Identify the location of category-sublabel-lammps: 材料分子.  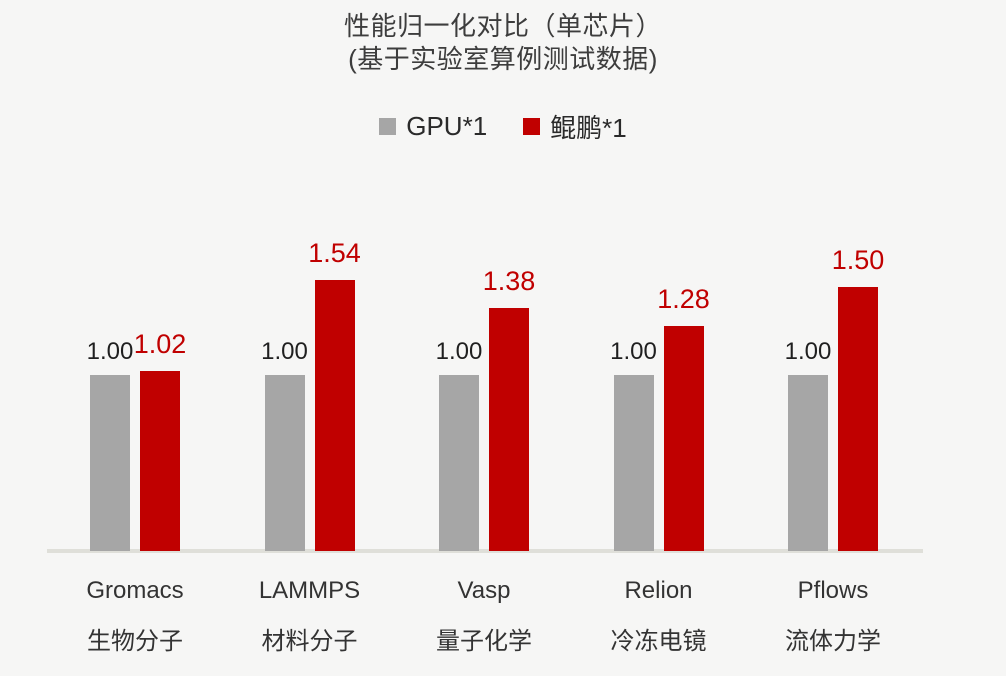
(309, 641).